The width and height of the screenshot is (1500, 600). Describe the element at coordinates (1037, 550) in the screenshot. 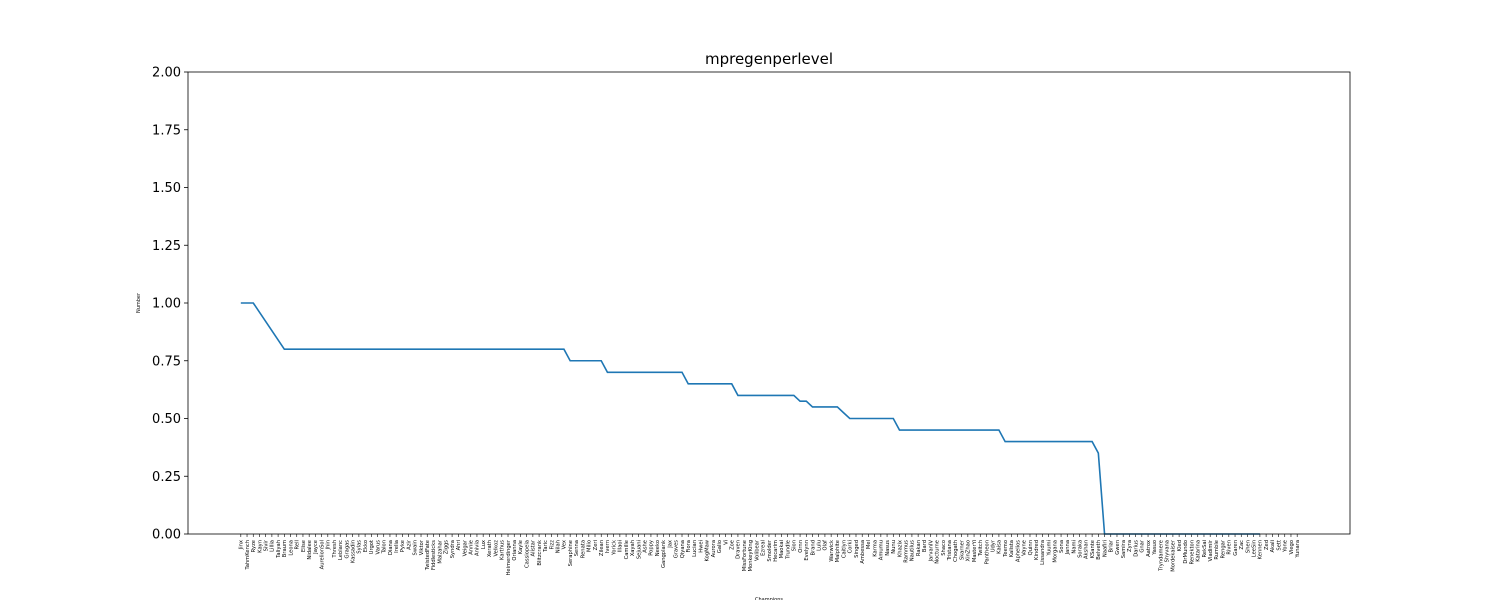

I see `x-tick-label: Kindred` at that location.